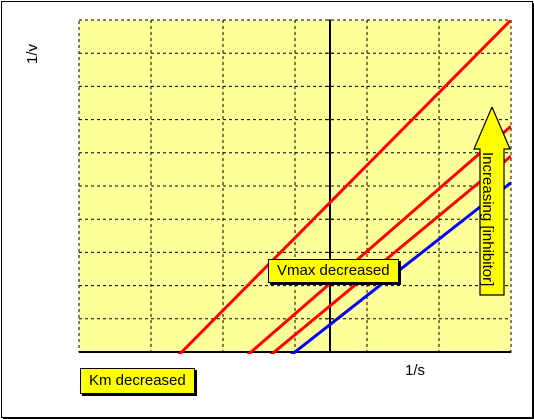 The width and height of the screenshot is (534, 419). I want to click on inhibitor-arrow-label: Increasing [inhibitor], so click(487, 224).